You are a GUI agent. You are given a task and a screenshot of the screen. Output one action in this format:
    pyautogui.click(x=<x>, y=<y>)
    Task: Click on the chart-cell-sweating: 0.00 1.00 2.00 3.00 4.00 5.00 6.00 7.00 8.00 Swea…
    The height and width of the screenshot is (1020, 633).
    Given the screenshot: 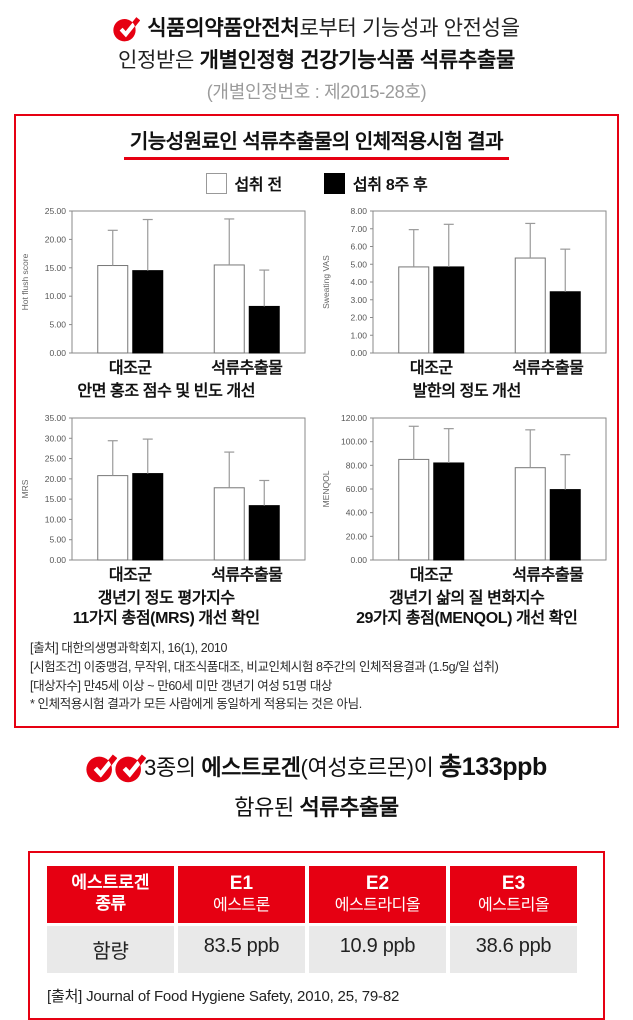 What is the action you would take?
    pyautogui.click(x=467, y=301)
    